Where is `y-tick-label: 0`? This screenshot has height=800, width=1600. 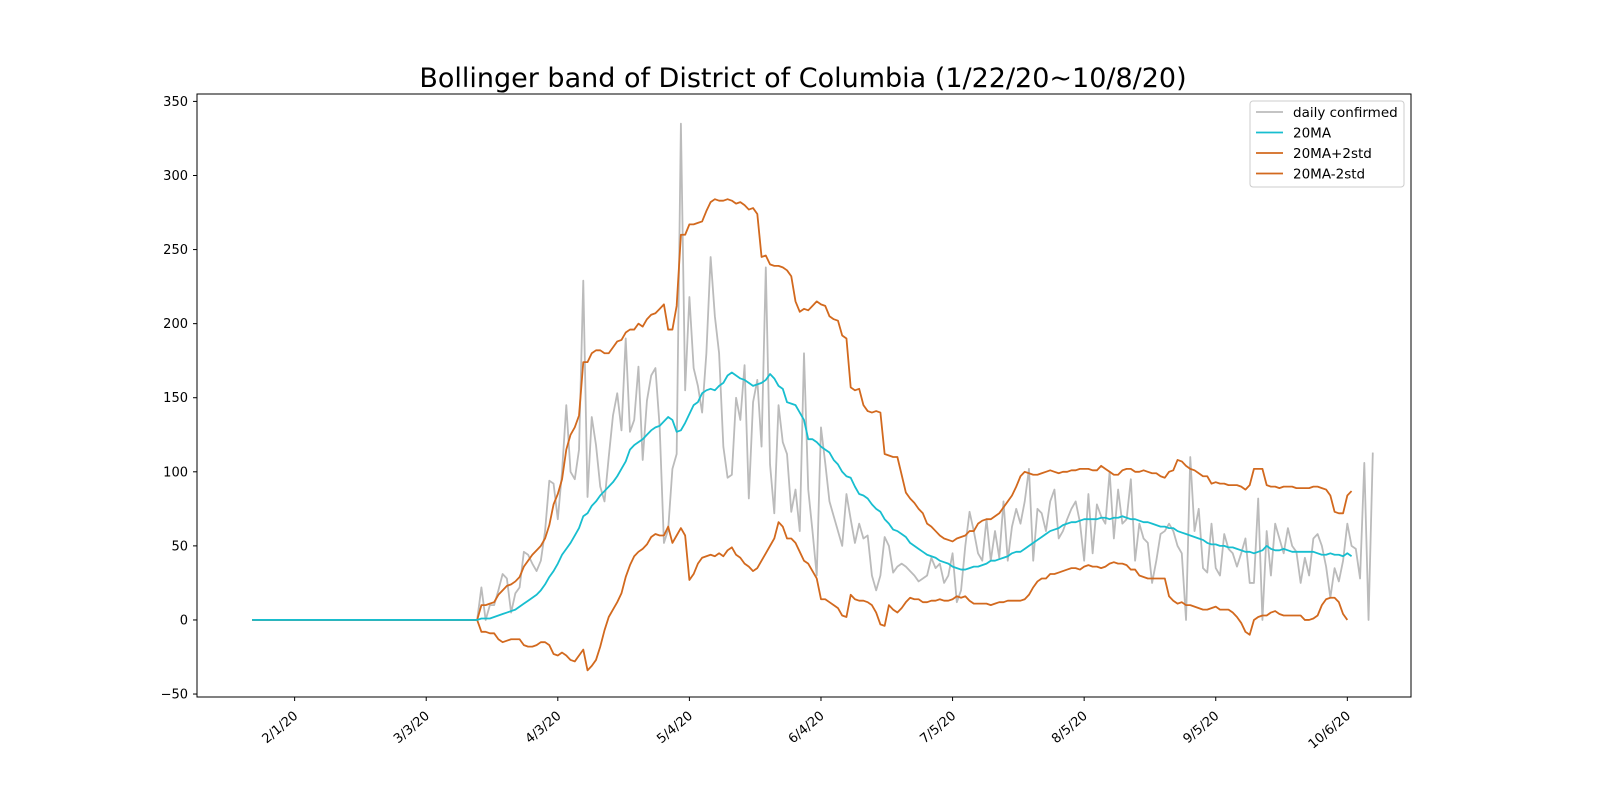
y-tick-label: 0 is located at coordinates (184, 620).